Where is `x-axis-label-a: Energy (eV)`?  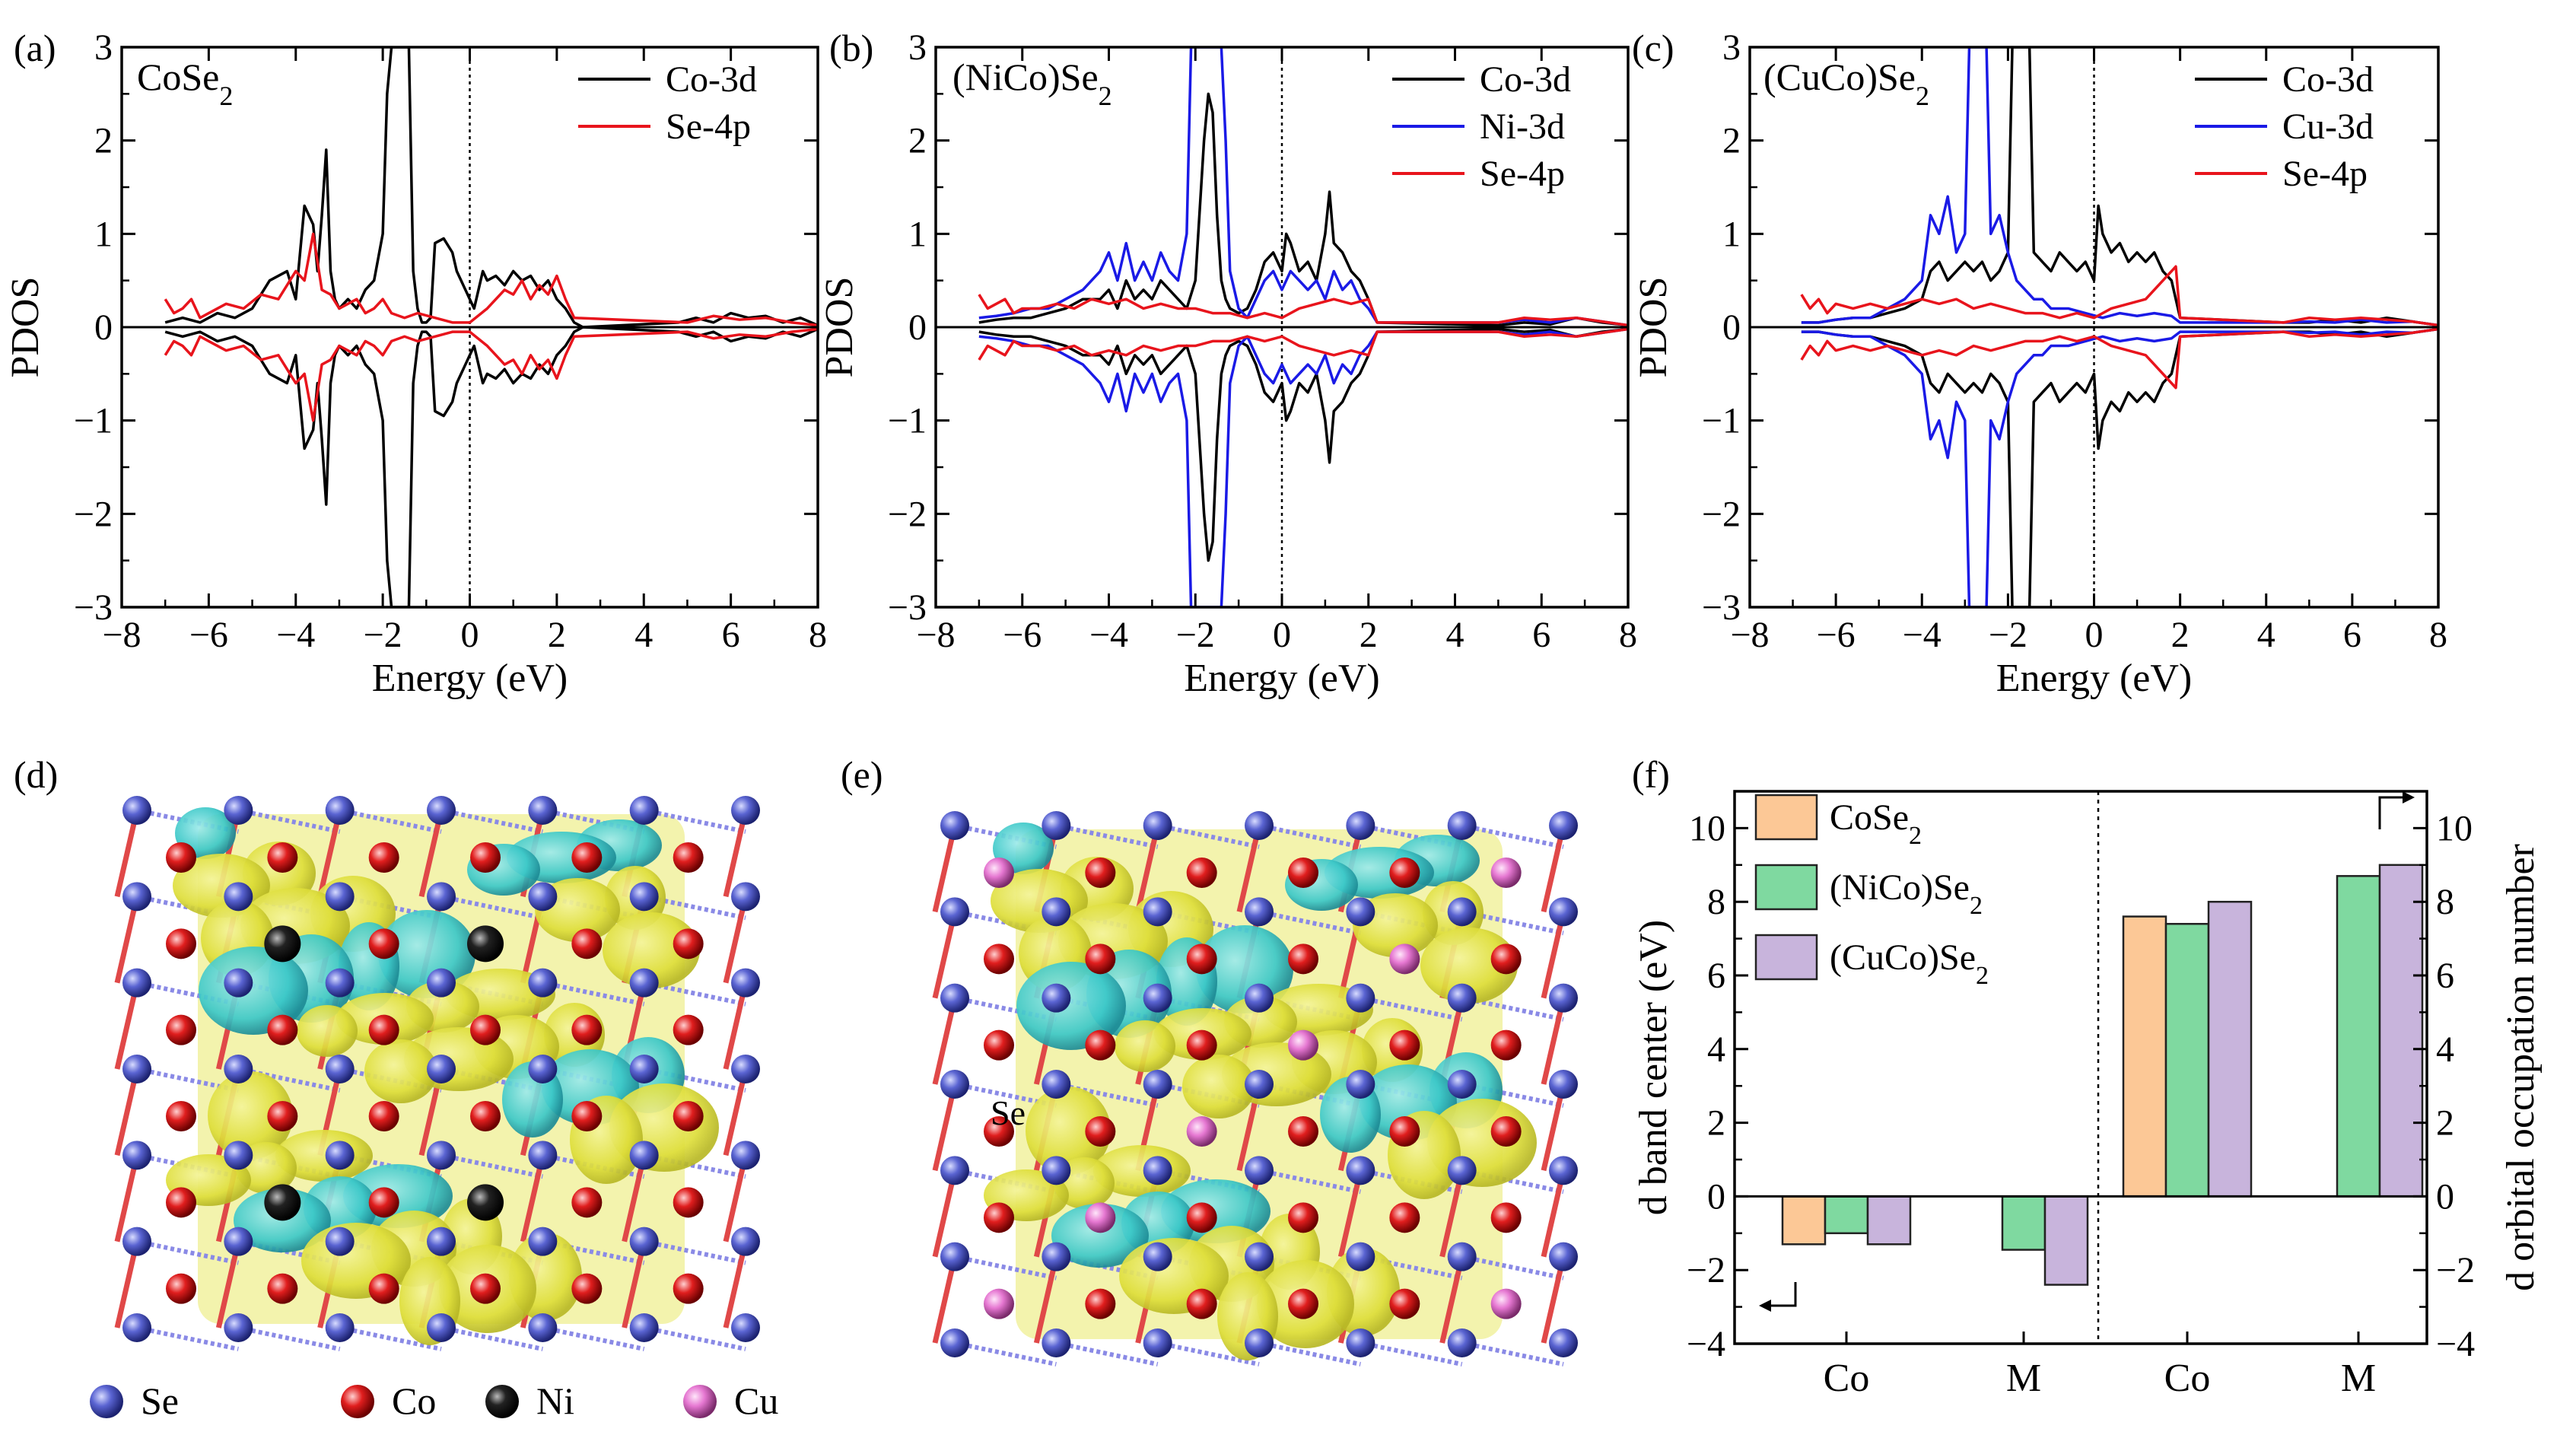
x-axis-label-a: Energy (eV) is located at coordinates (470, 678).